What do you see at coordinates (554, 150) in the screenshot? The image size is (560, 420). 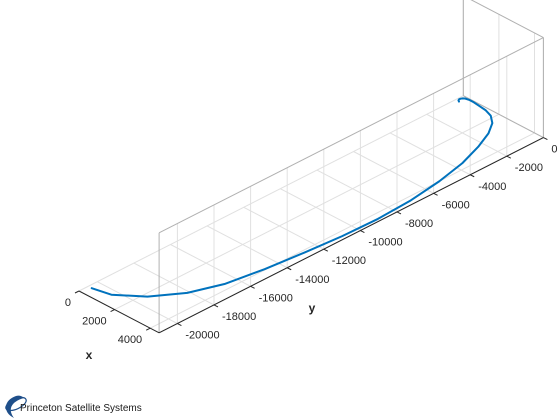 I see `y-tick-label: 0` at bounding box center [554, 150].